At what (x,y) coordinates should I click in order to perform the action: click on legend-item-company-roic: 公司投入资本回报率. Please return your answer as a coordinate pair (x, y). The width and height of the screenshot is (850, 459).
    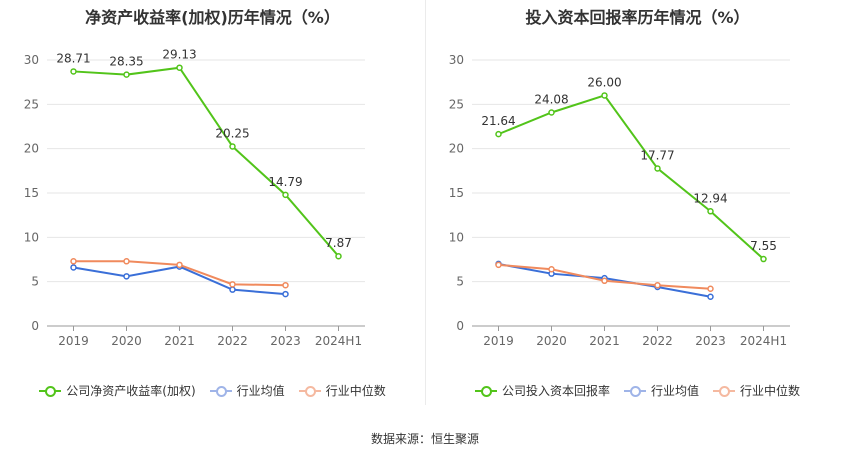
    Looking at the image, I should click on (542, 390).